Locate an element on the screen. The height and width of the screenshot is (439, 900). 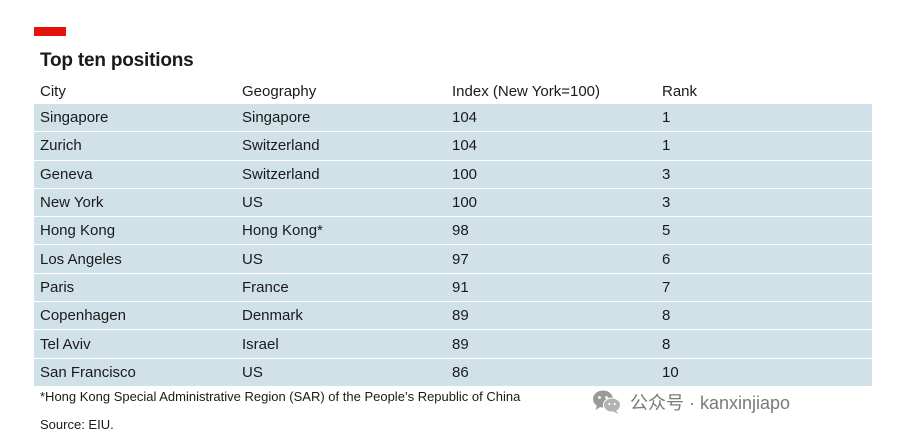
table-row: Tel Aviv Israel 89 8 is located at coordinates (453, 344).